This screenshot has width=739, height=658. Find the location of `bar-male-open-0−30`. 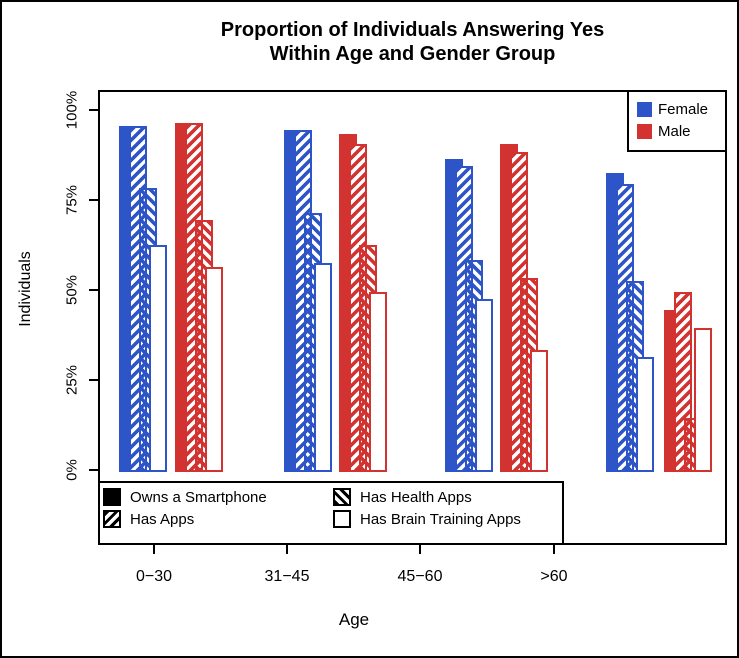

bar-male-open-0−30 is located at coordinates (214, 369).